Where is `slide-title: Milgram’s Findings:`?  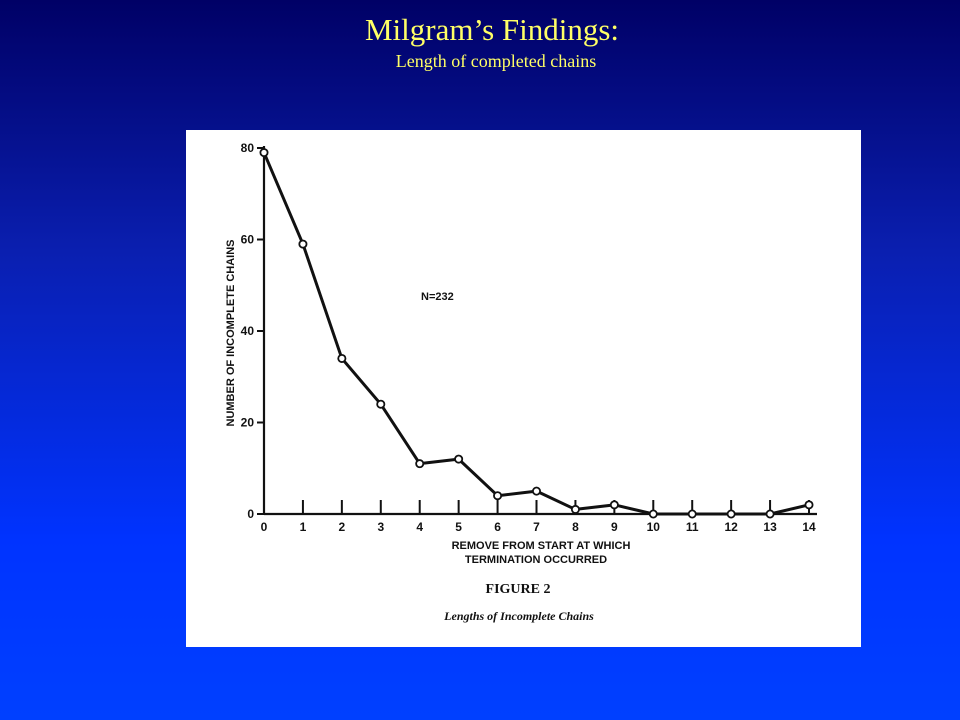
slide-title: Milgram’s Findings: is located at coordinates (492, 29).